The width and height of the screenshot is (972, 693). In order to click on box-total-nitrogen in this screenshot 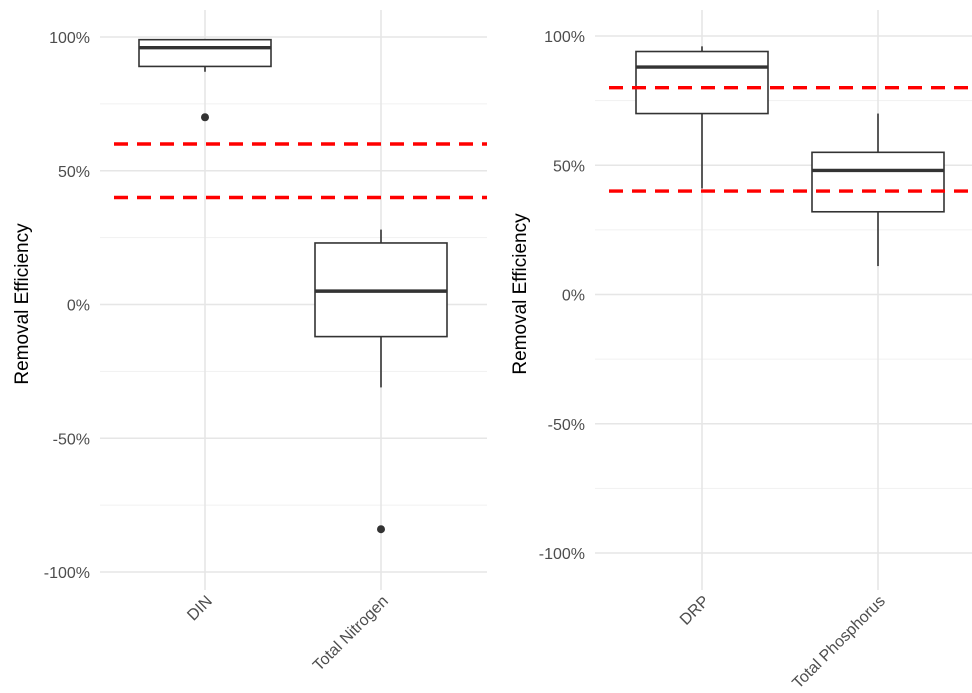, I will do `click(381, 381)`.